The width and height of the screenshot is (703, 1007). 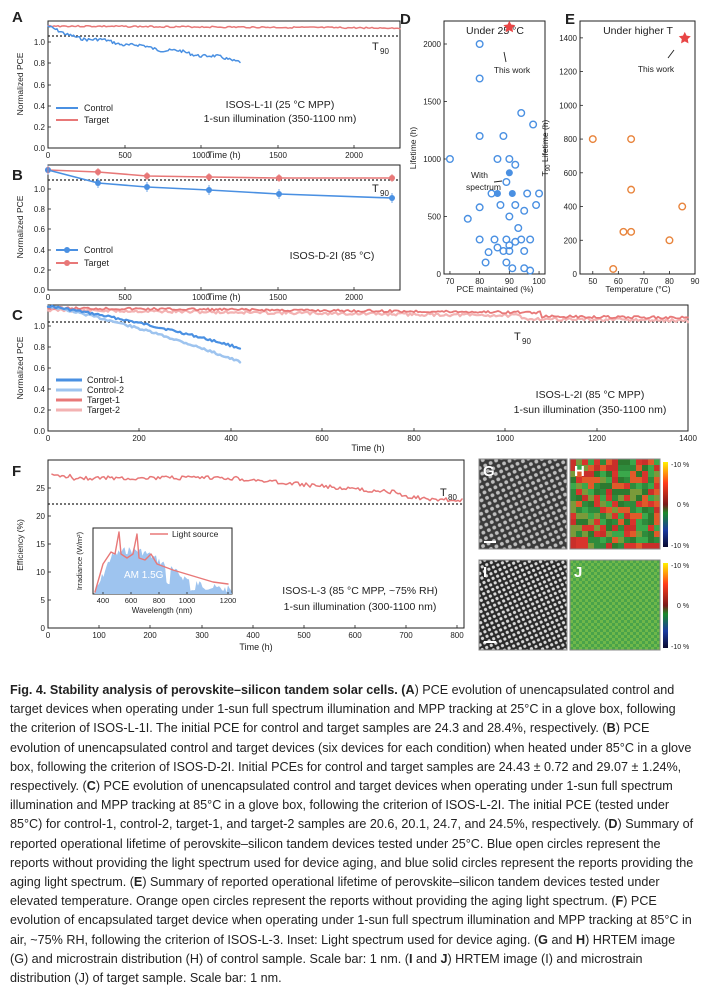 I want to click on target-series-line, so click(x=220, y=174).